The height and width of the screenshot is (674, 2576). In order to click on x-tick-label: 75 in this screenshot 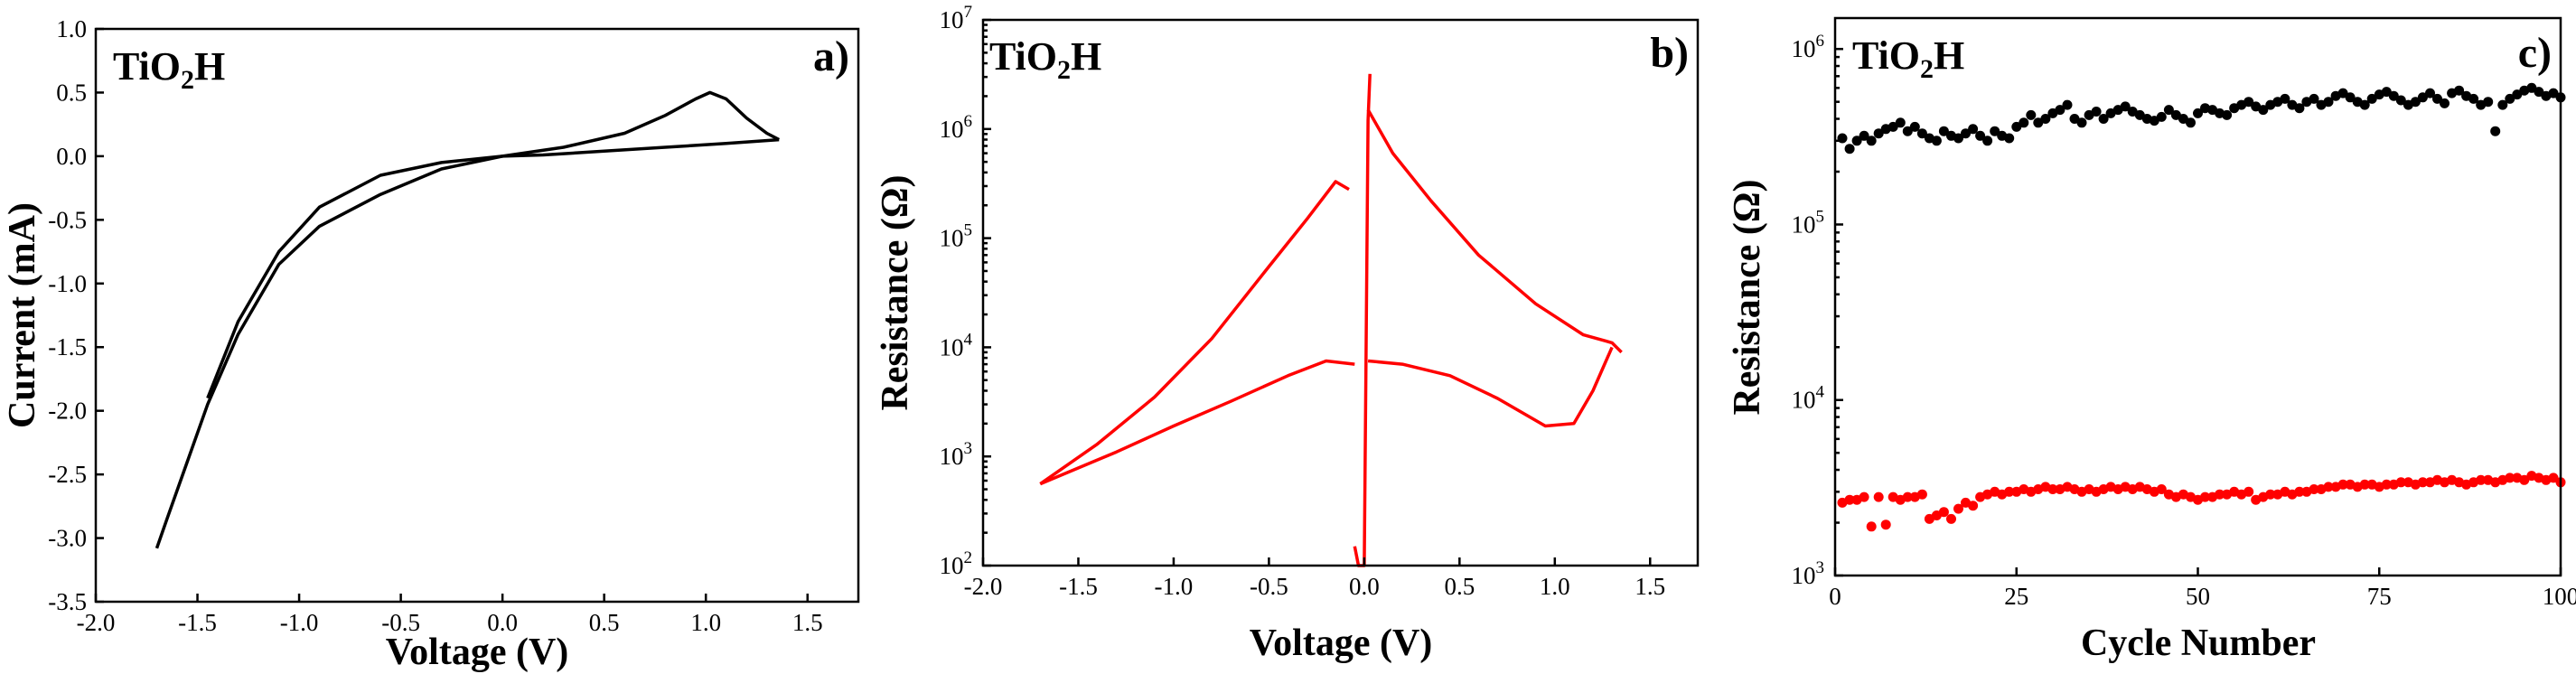, I will do `click(2379, 596)`.